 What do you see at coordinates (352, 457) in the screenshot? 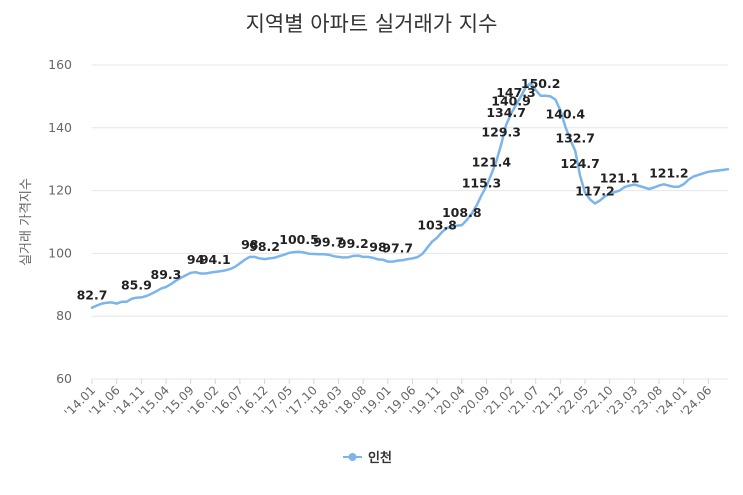
I see `legend-marker-icon` at bounding box center [352, 457].